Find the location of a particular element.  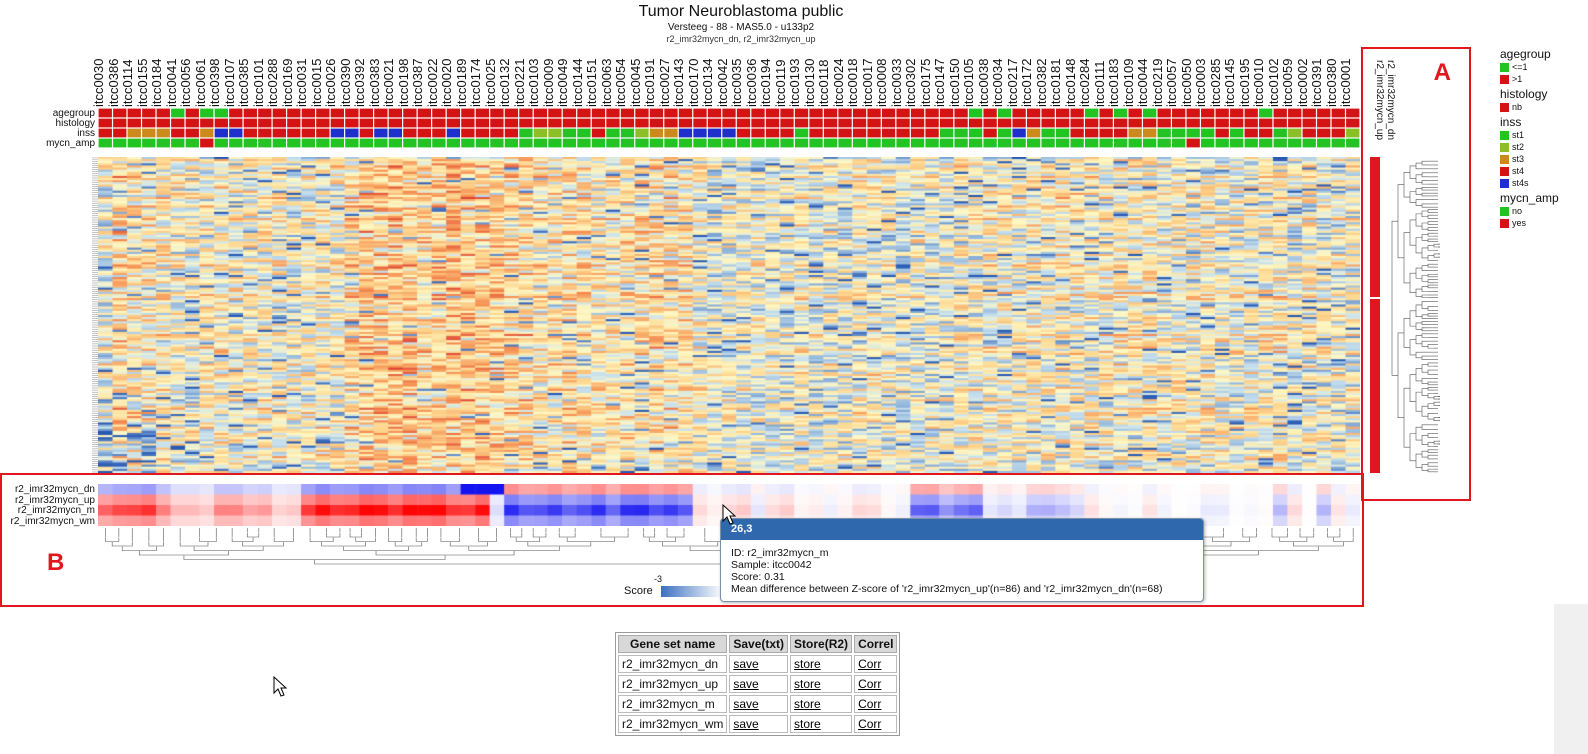

page-scrollbar is located at coordinates (1571, 679).